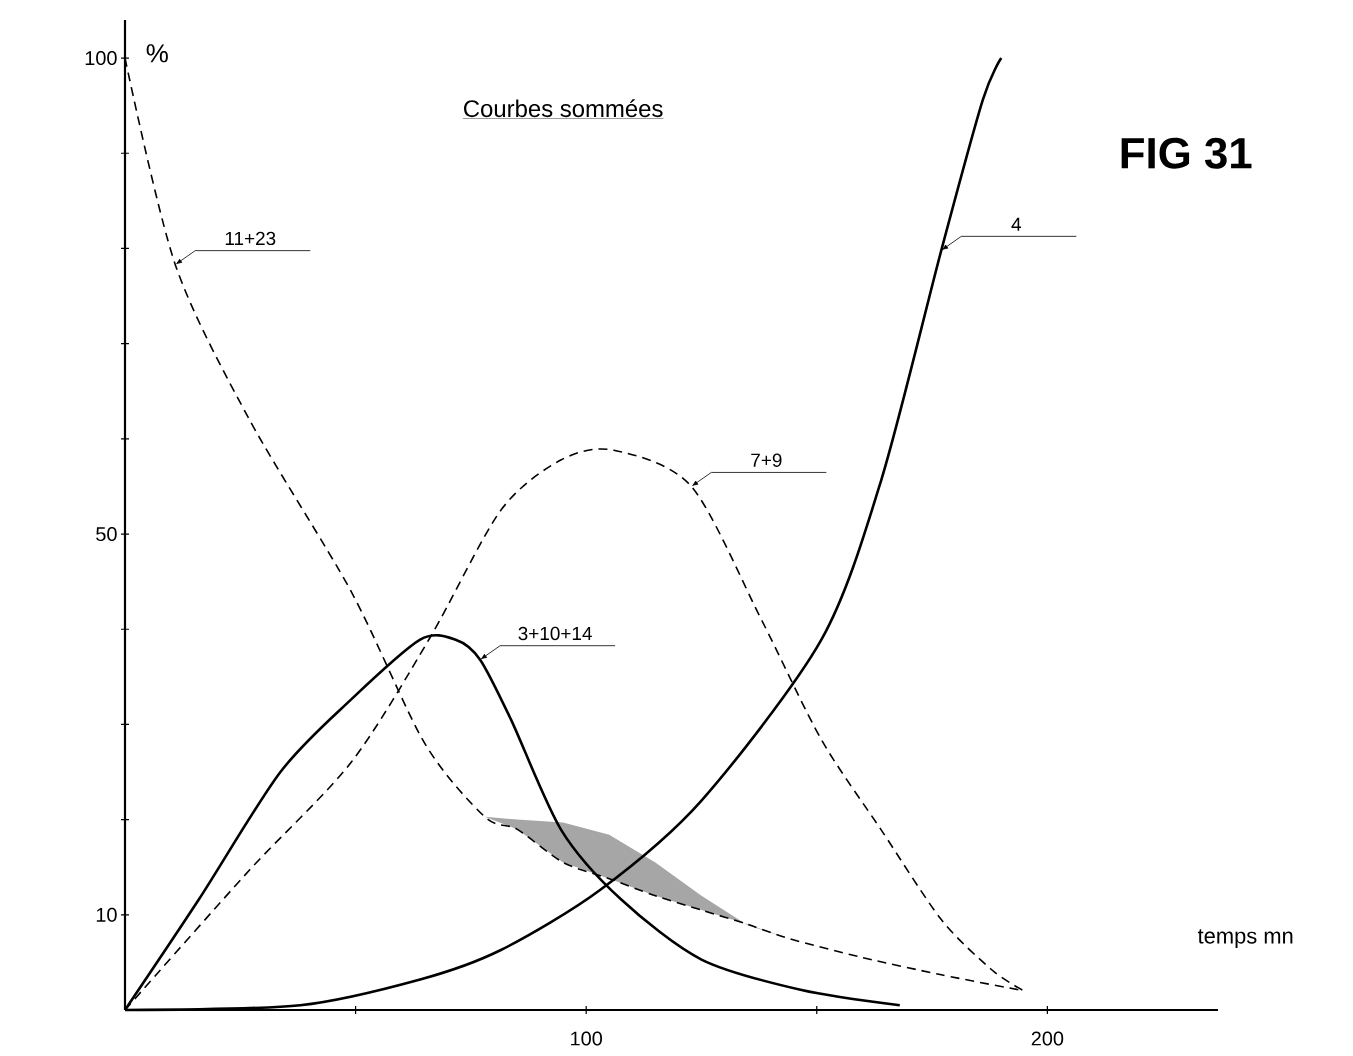  I want to click on y-axis-title: %, so click(157, 53).